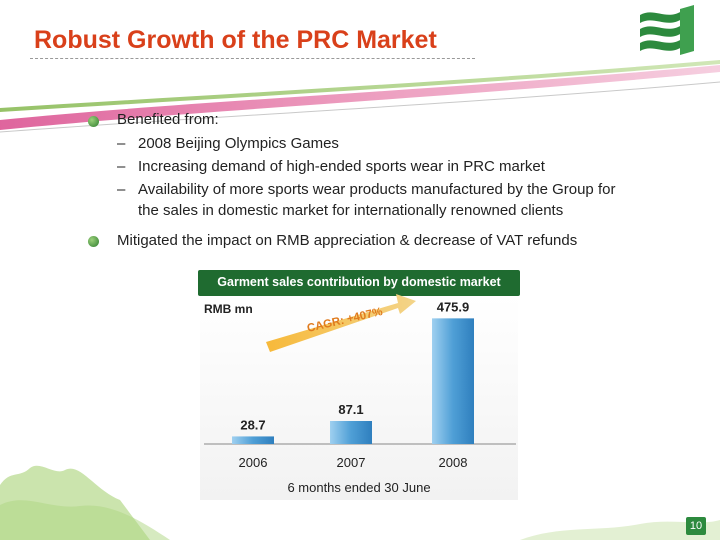 The width and height of the screenshot is (720, 540). What do you see at coordinates (667, 30) in the screenshot?
I see `company-logo` at bounding box center [667, 30].